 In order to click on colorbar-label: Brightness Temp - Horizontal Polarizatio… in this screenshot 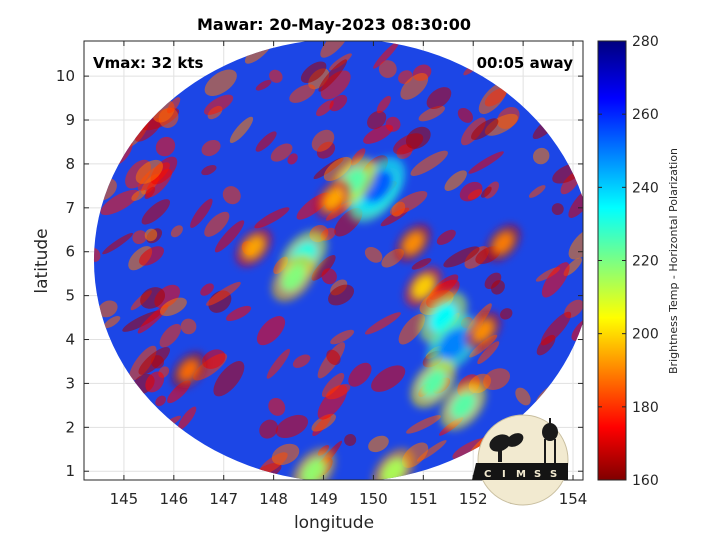, I will do `click(673, 261)`.